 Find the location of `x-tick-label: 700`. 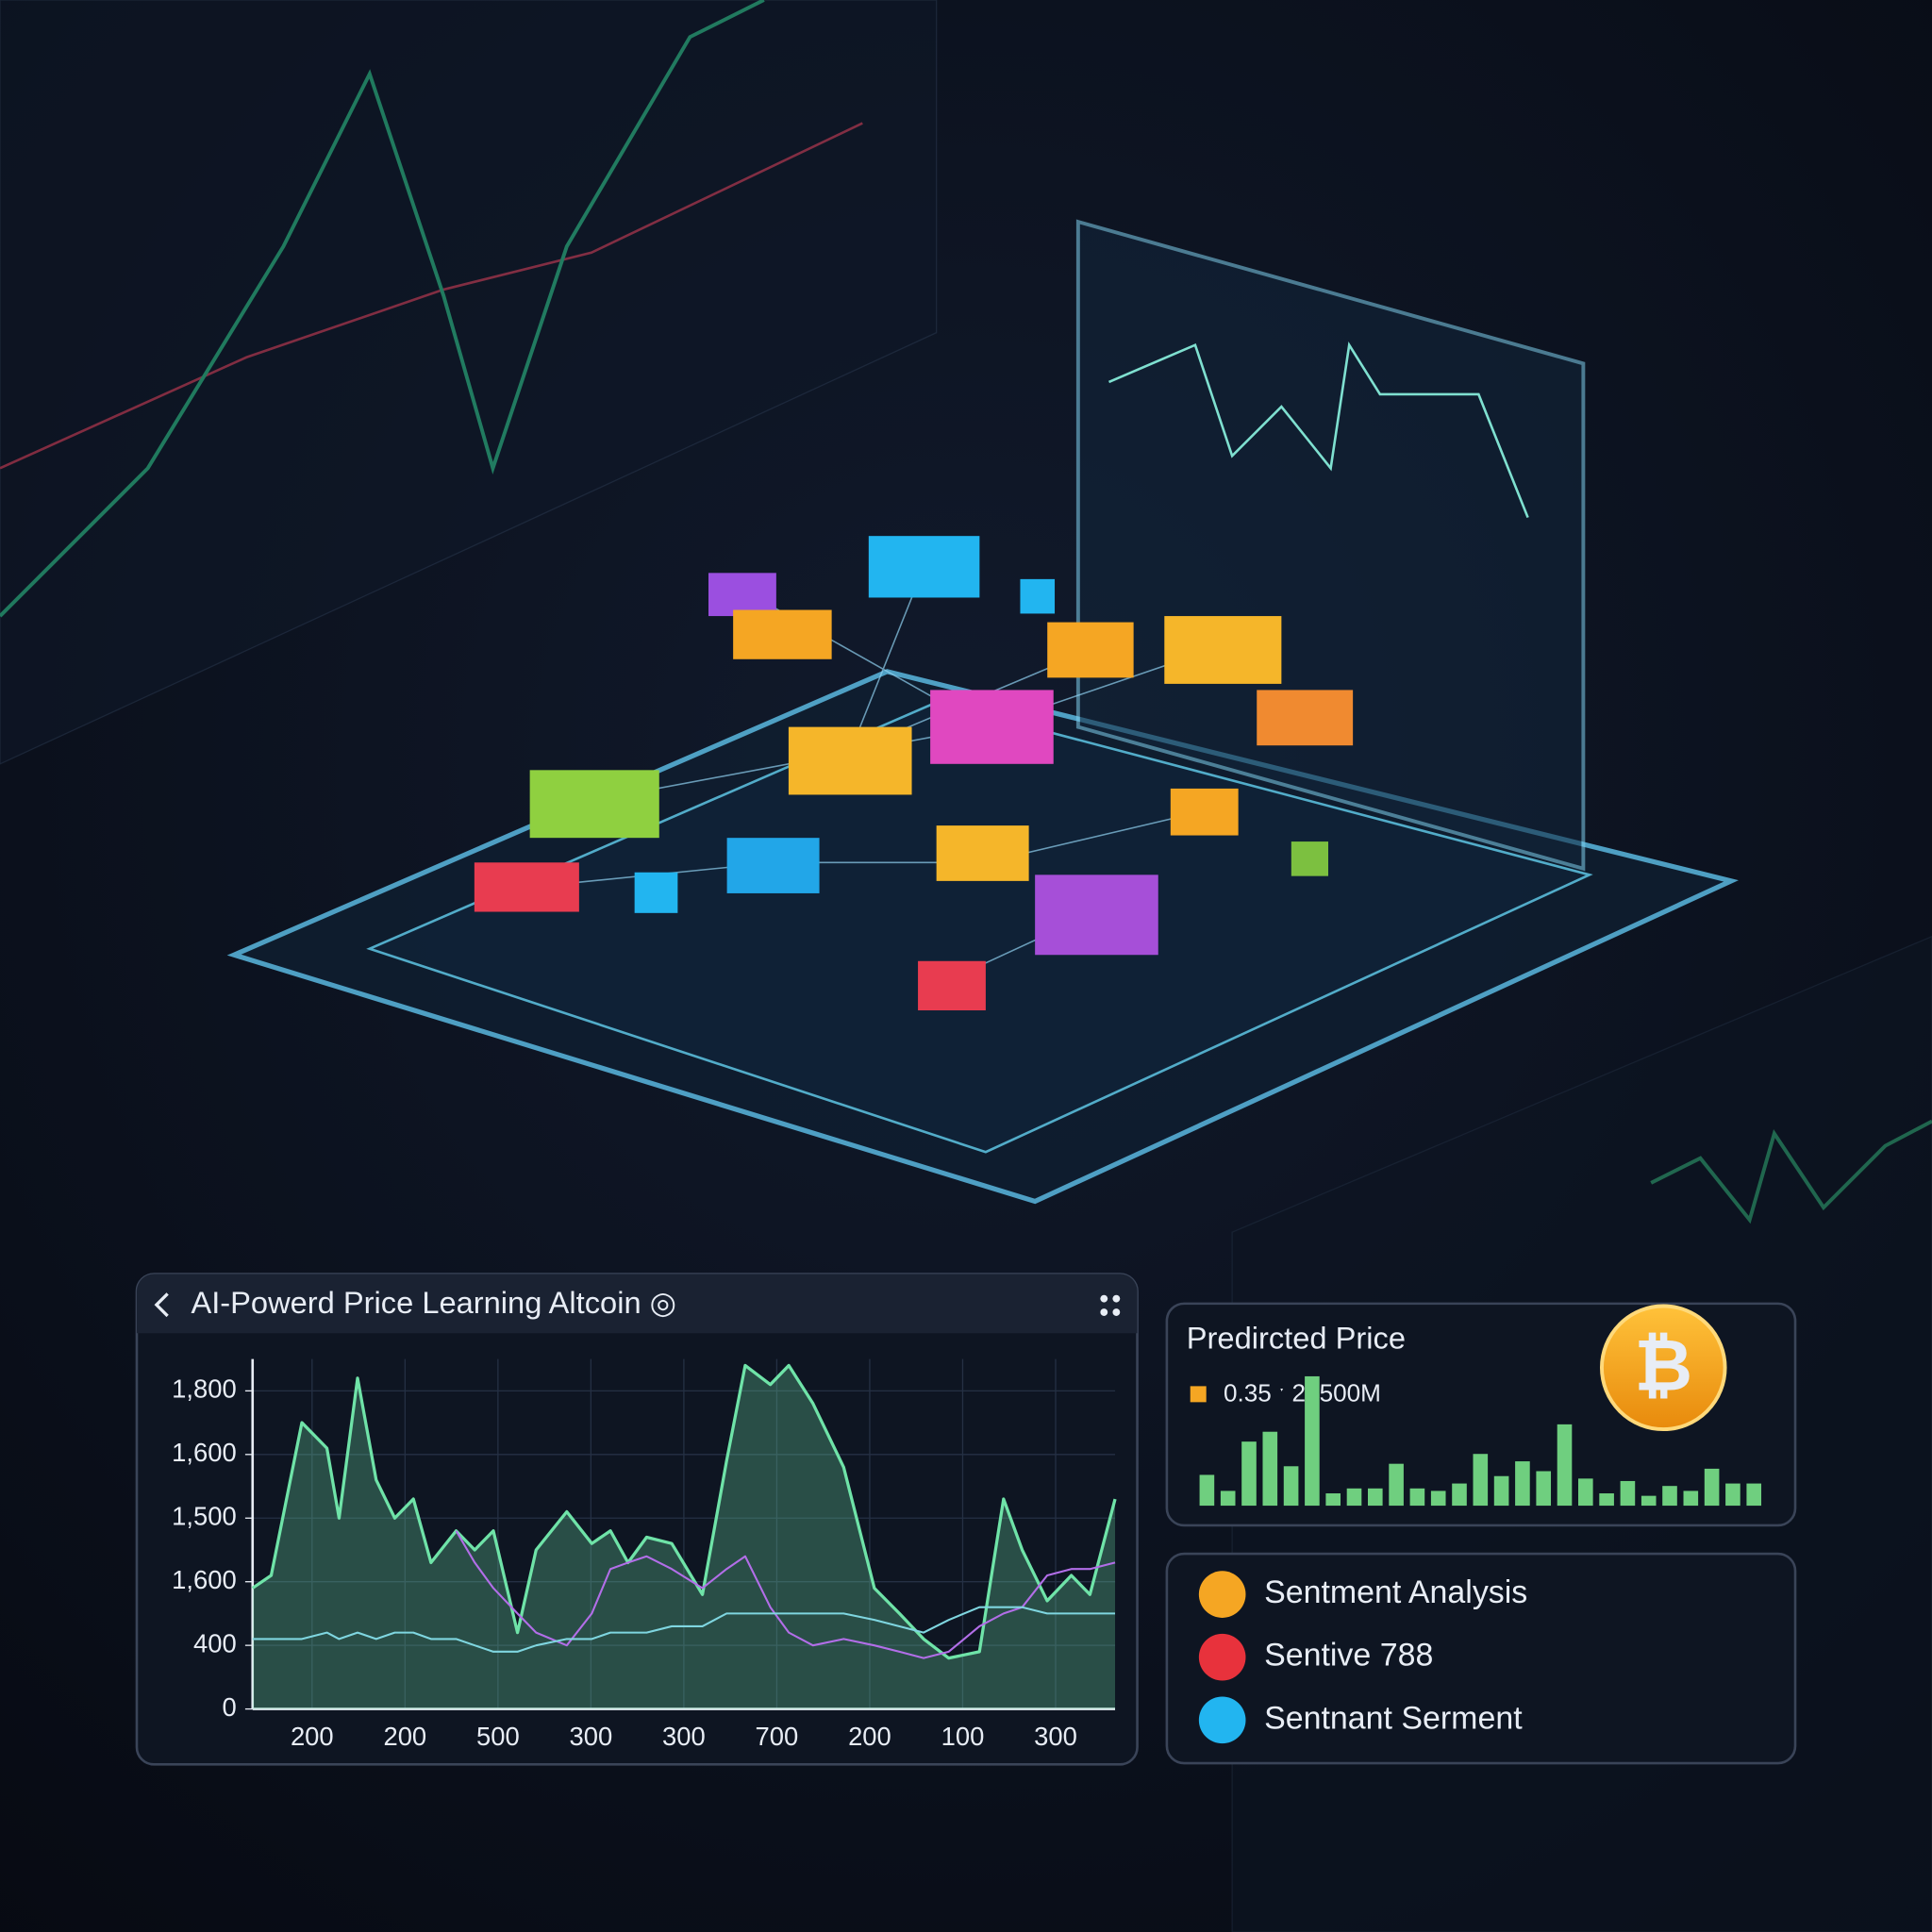

x-tick-label: 700 is located at coordinates (778, 1736).